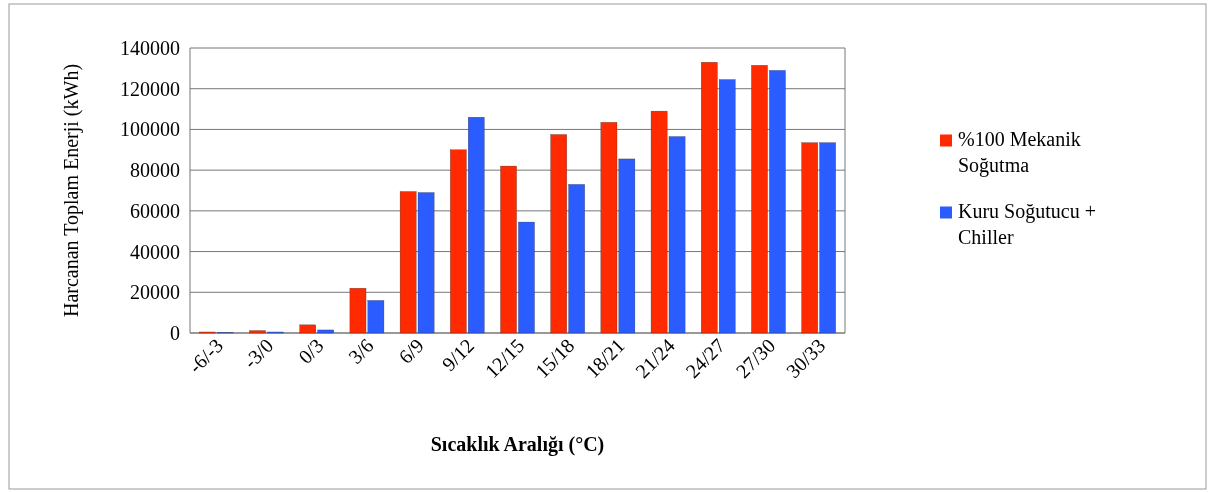 The height and width of the screenshot is (493, 1215). Describe the element at coordinates (155, 170) in the screenshot. I see `y-tick-label: 80000` at that location.